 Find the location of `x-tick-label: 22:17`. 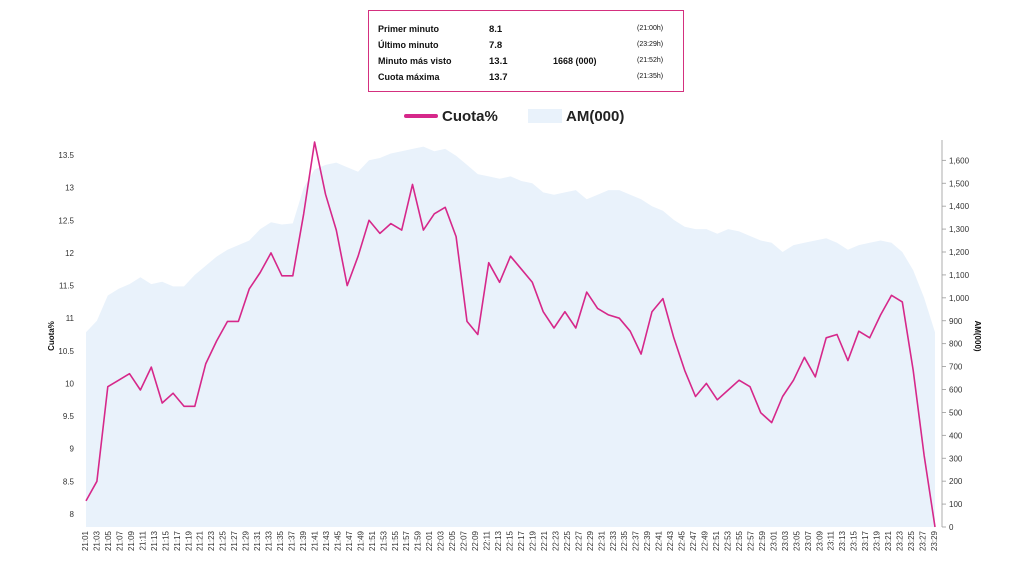

x-tick-label: 22:17 is located at coordinates (521, 540).